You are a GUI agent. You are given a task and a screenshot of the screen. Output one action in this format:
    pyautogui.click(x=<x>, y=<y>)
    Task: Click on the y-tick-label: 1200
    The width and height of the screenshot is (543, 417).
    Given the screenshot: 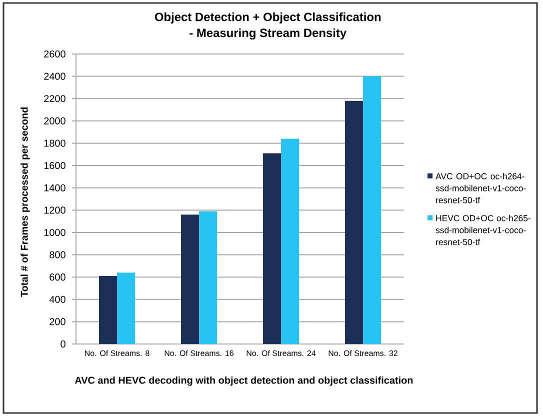 What is the action you would take?
    pyautogui.click(x=55, y=210)
    